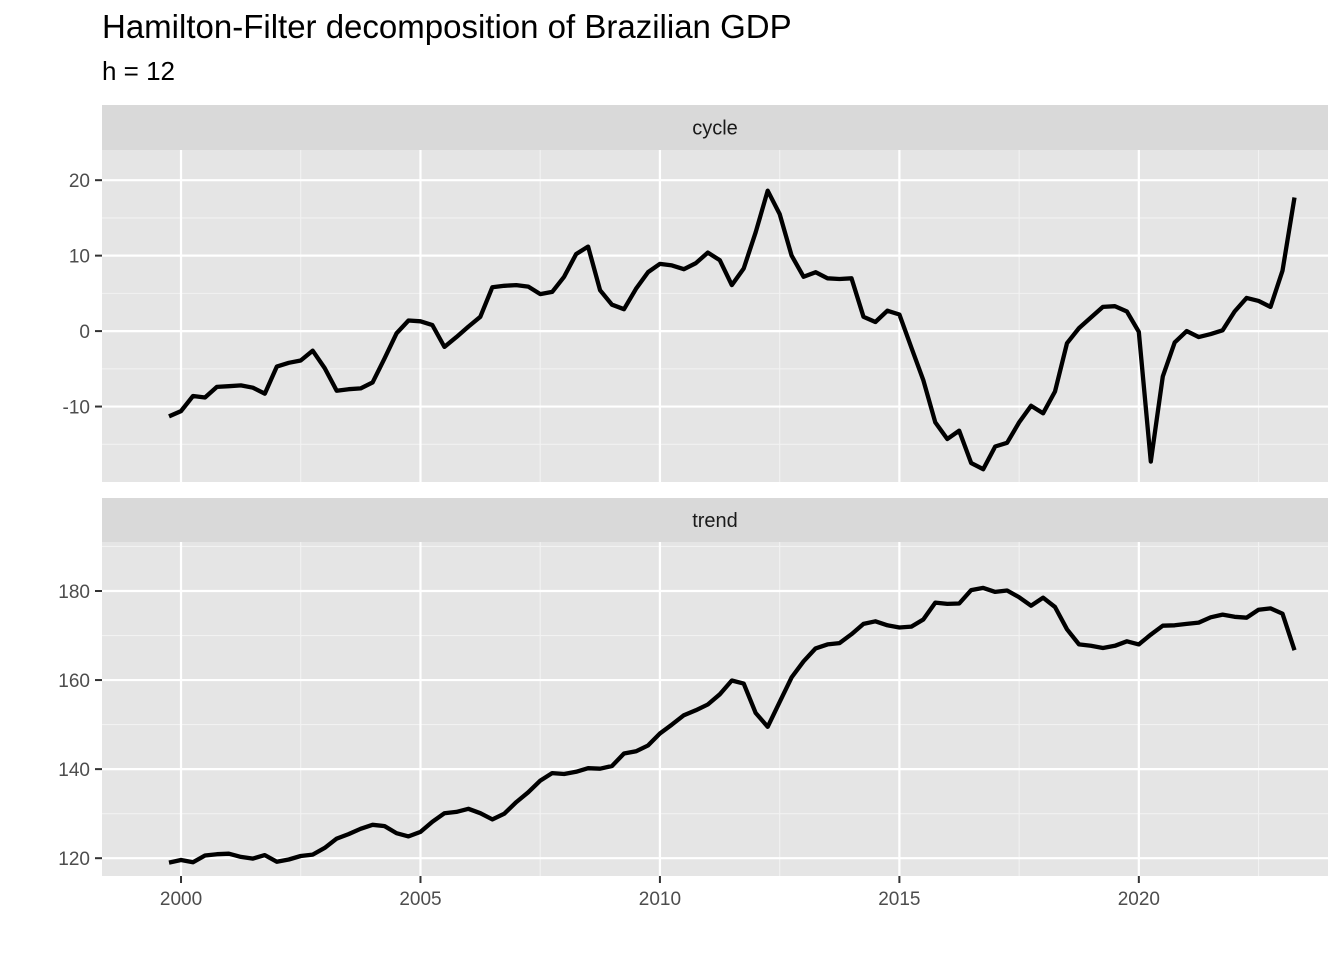  Describe the element at coordinates (74, 770) in the screenshot. I see `y-tick-label: 140` at that location.